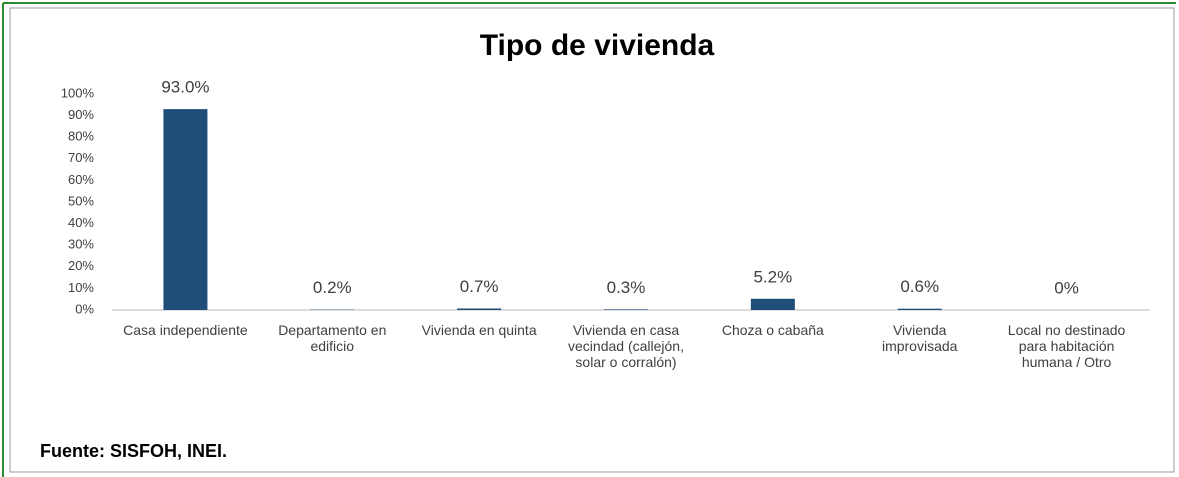  I want to click on y-tick-label: 100%, so click(78, 92).